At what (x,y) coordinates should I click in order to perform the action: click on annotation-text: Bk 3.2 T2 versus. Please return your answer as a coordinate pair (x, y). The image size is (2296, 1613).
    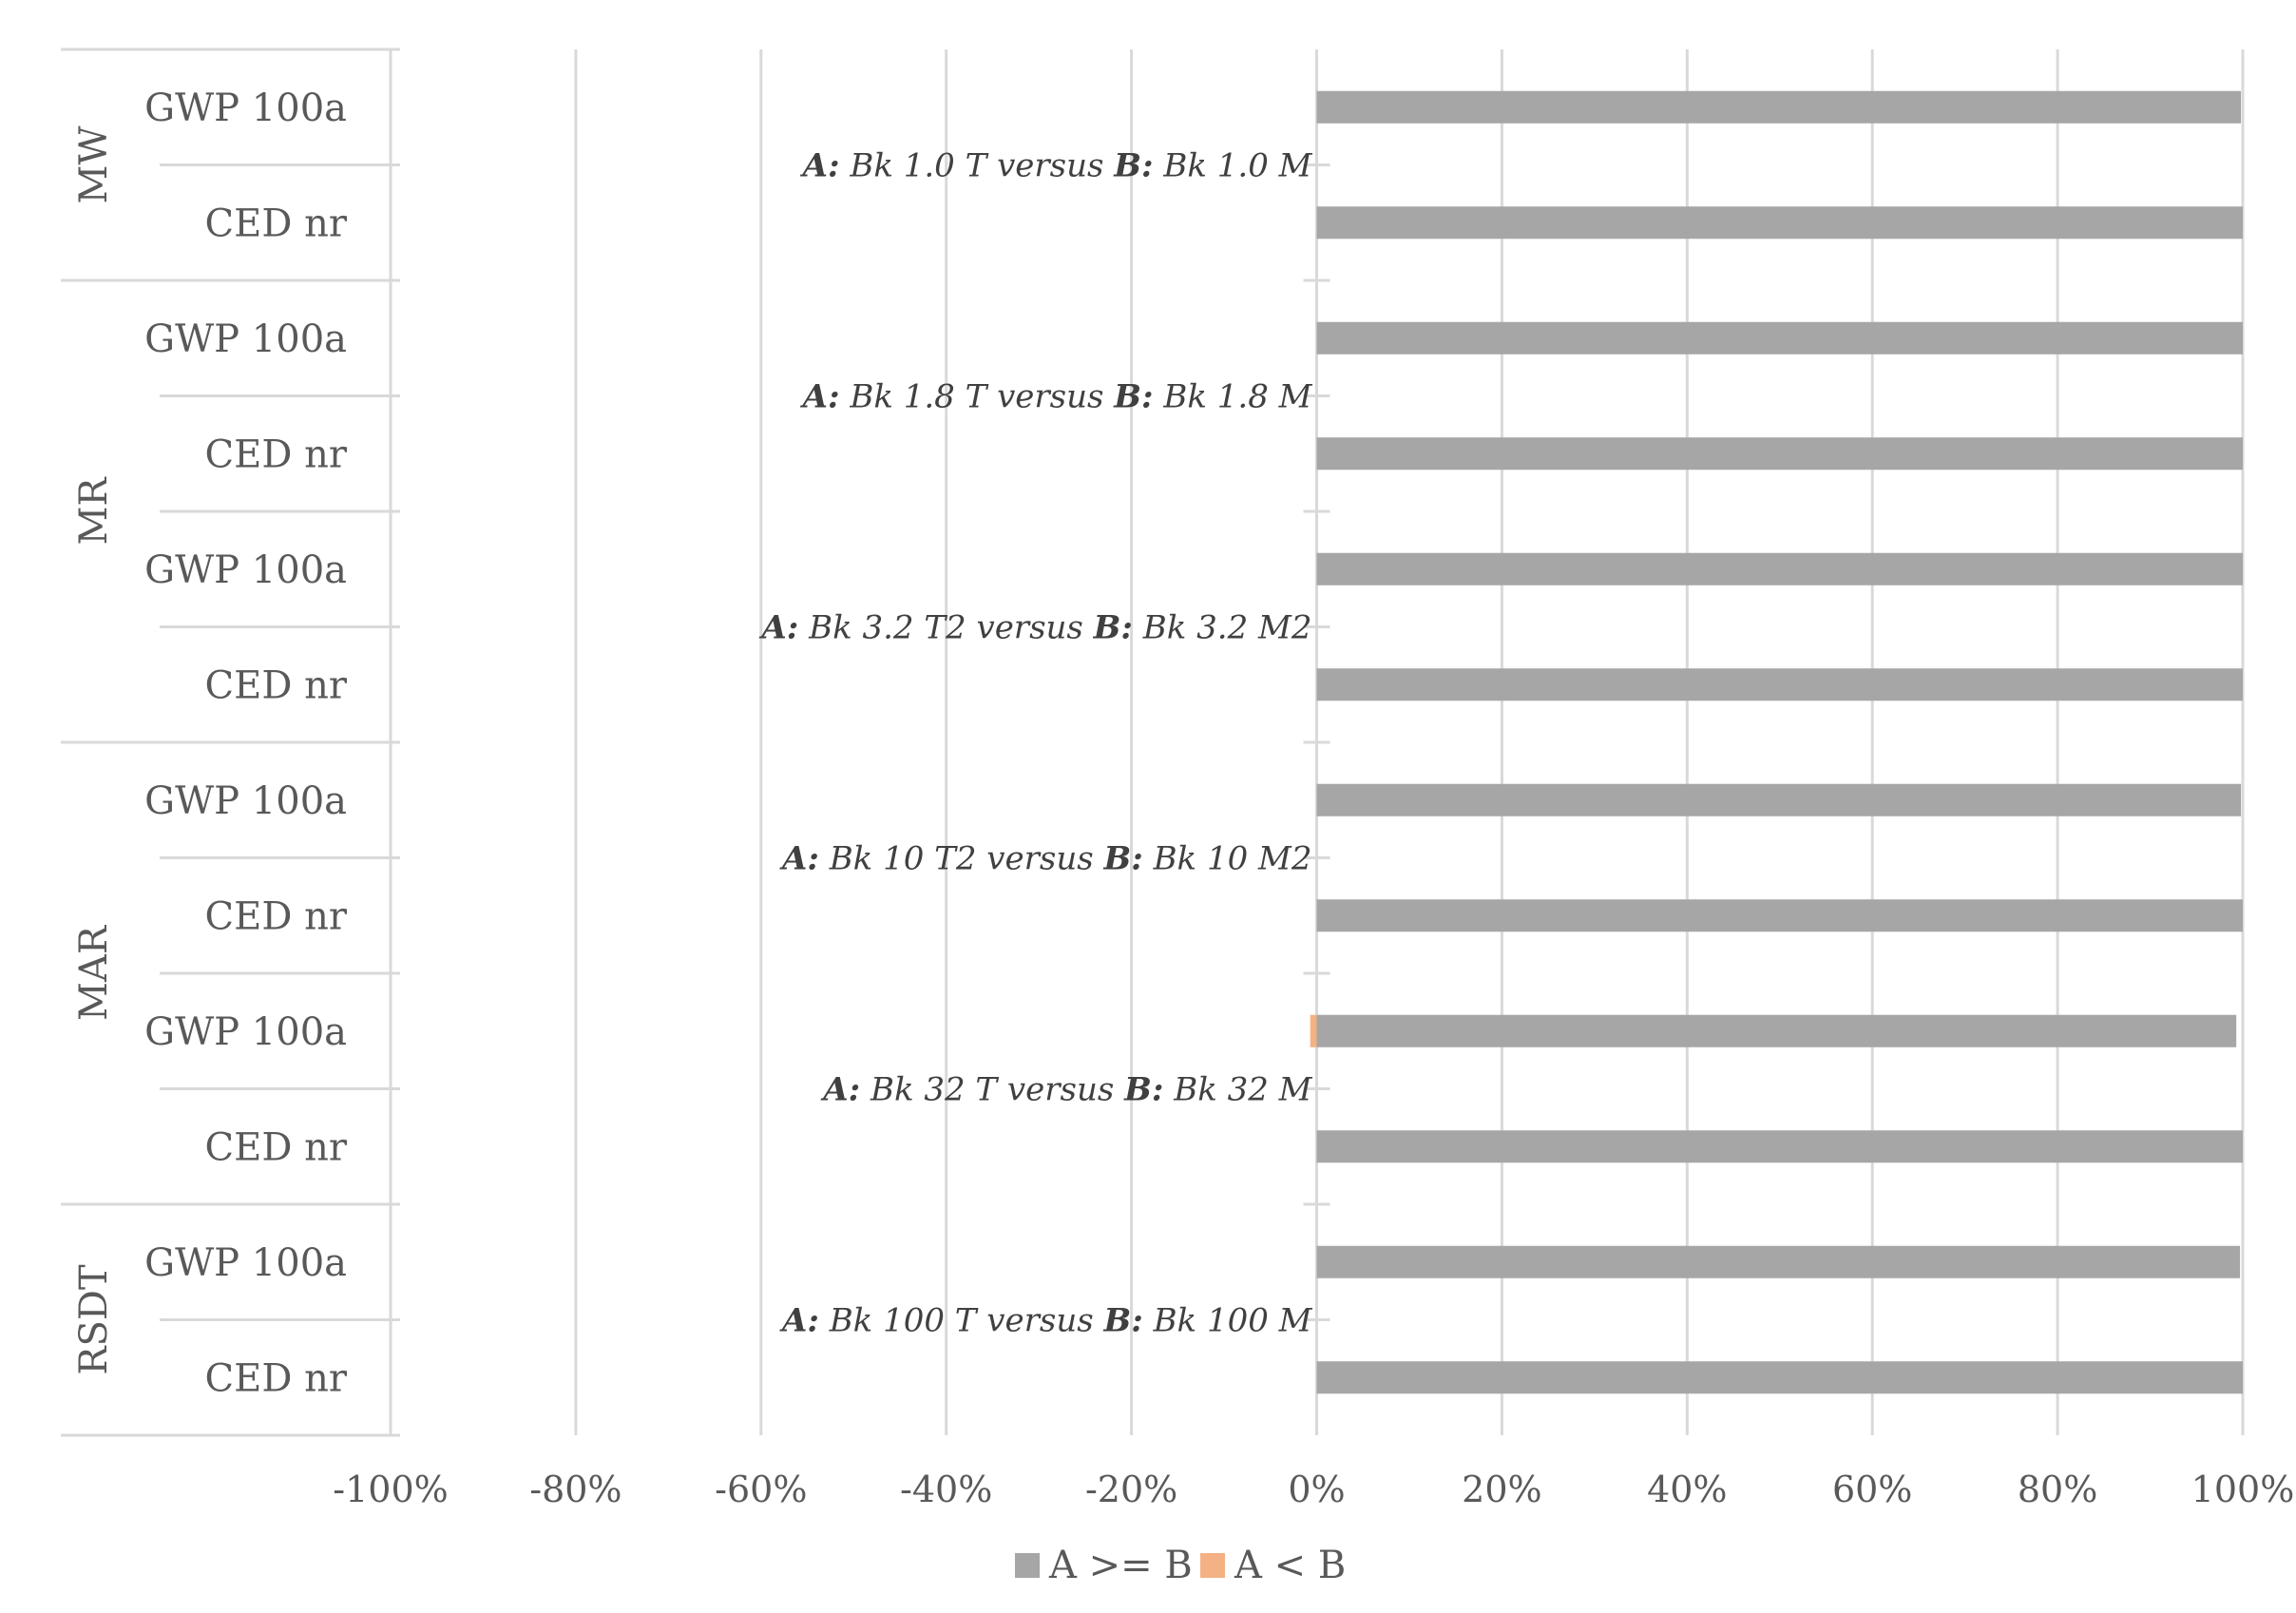
    Looking at the image, I should click on (945, 628).